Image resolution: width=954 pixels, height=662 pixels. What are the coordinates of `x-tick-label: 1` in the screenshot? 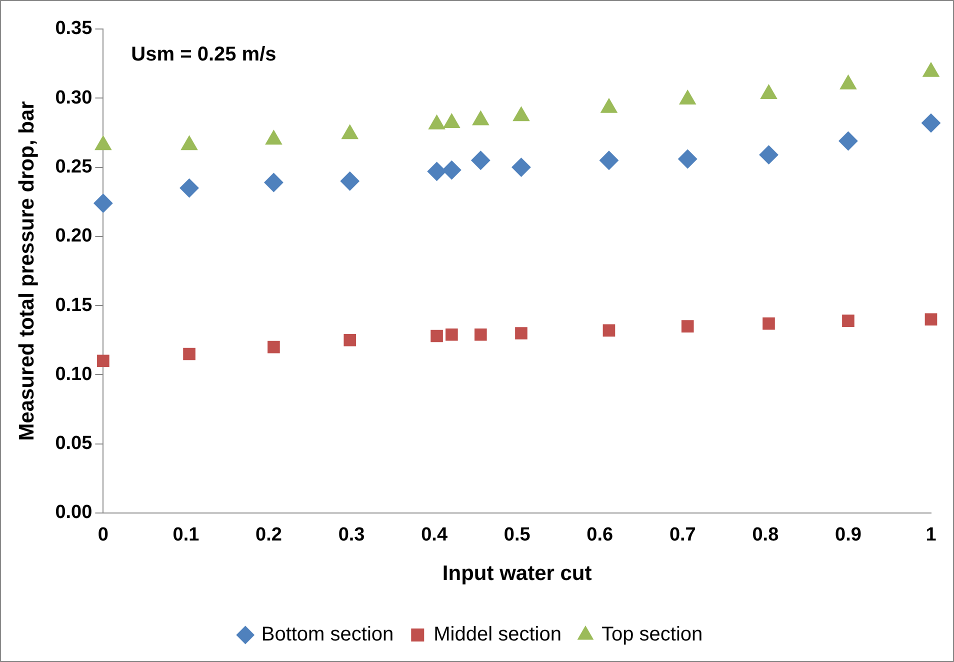 It's located at (931, 535).